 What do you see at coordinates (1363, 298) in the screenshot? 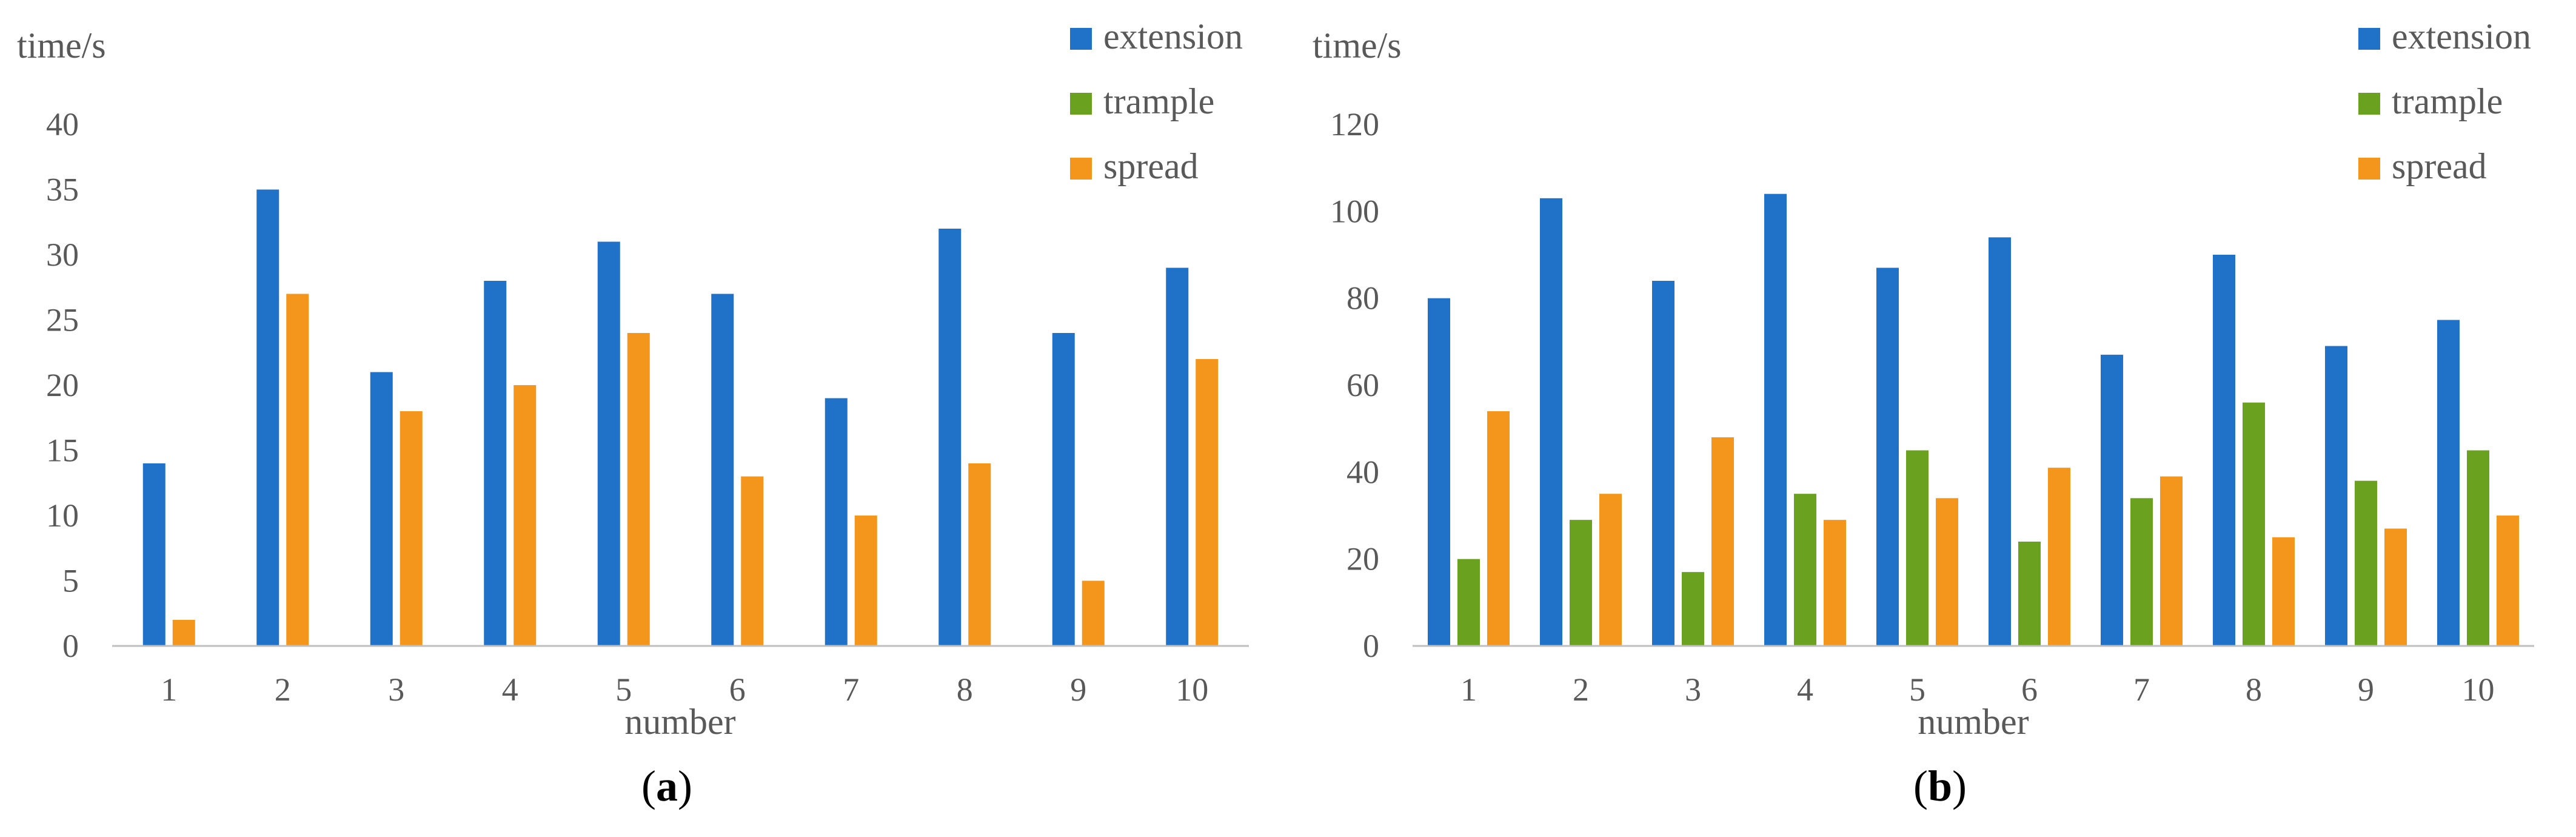
I see `y-tick-label: 80` at bounding box center [1363, 298].